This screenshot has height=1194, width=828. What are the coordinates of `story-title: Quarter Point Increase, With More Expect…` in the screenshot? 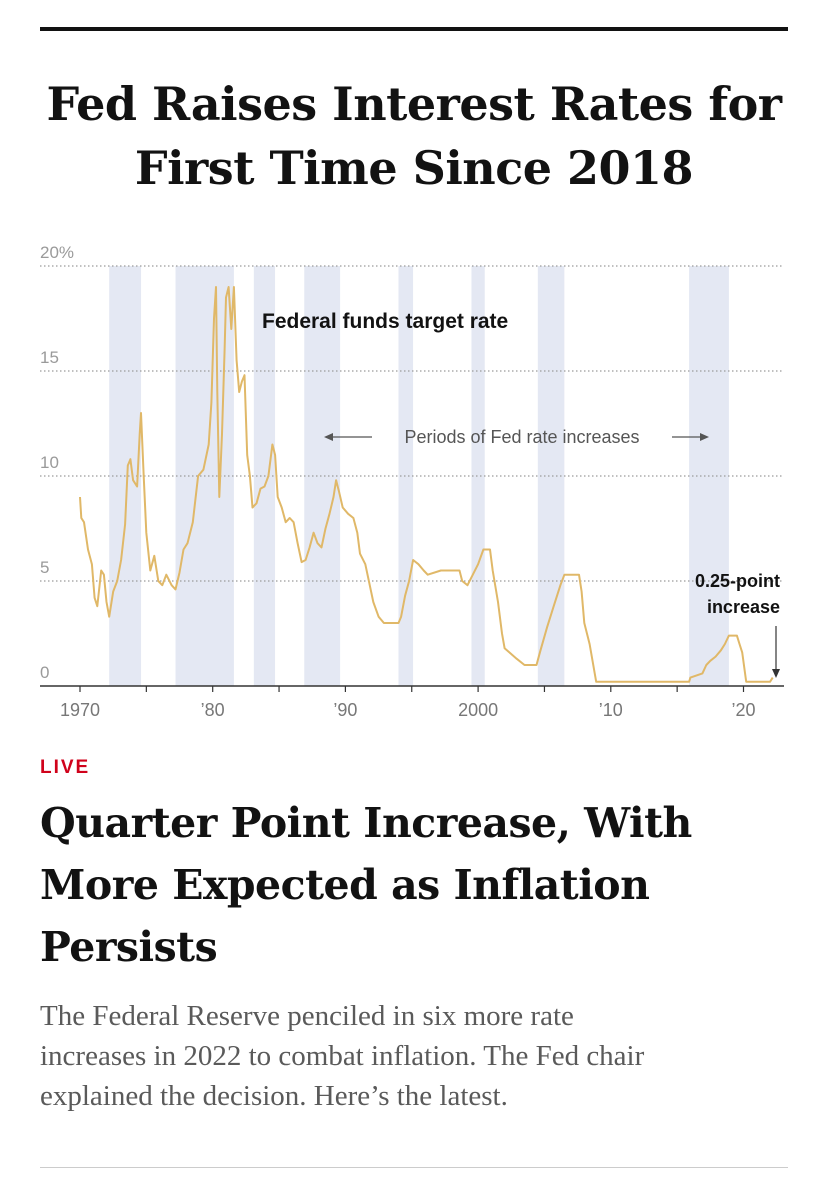 It's located at (415, 885).